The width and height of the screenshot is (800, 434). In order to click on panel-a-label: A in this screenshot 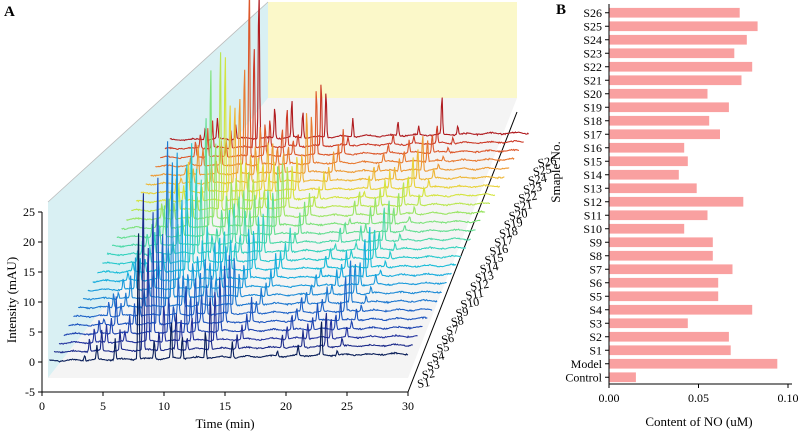, I will do `click(9, 12)`.